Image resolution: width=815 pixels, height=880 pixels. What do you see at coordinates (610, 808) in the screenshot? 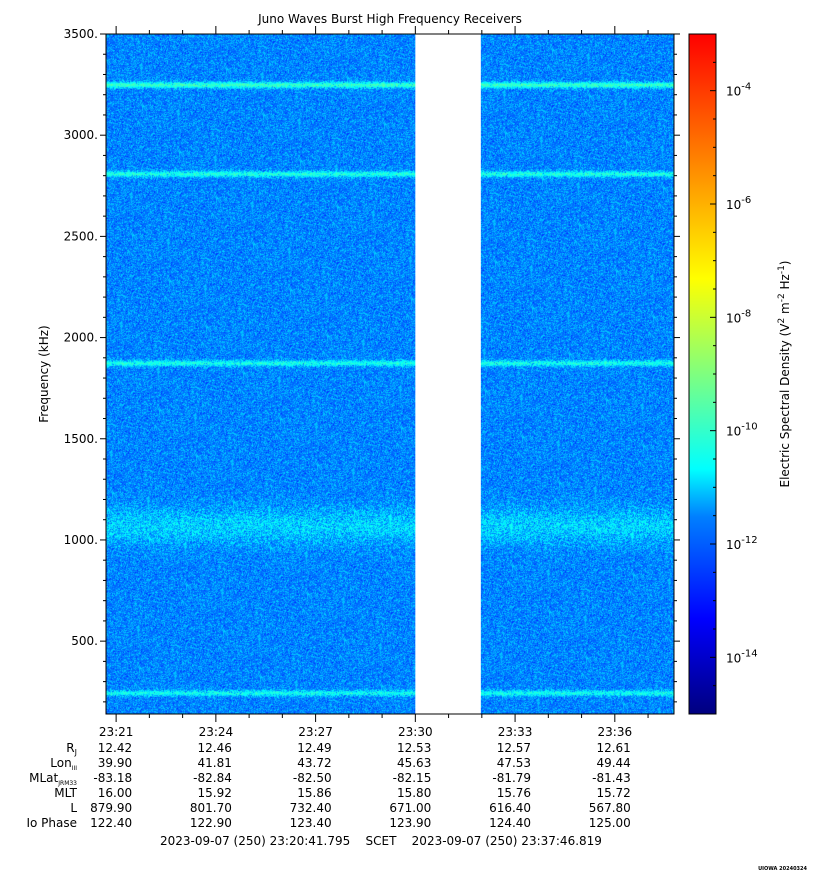
I see `ephemeris-value: 567.80` at bounding box center [610, 808].